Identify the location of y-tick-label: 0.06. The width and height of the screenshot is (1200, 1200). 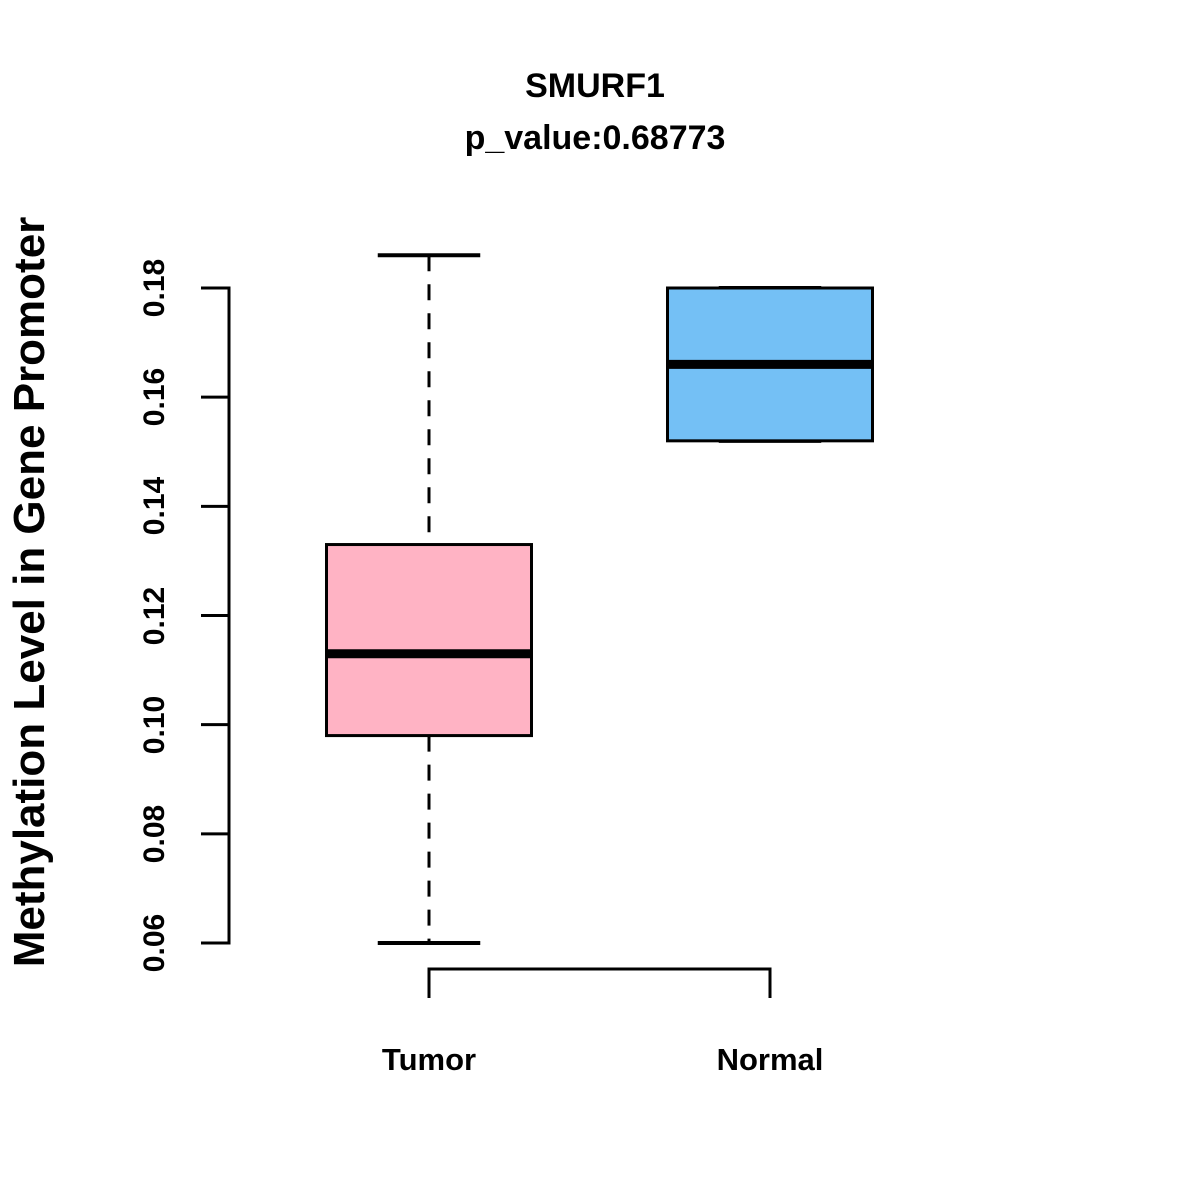
(154, 943).